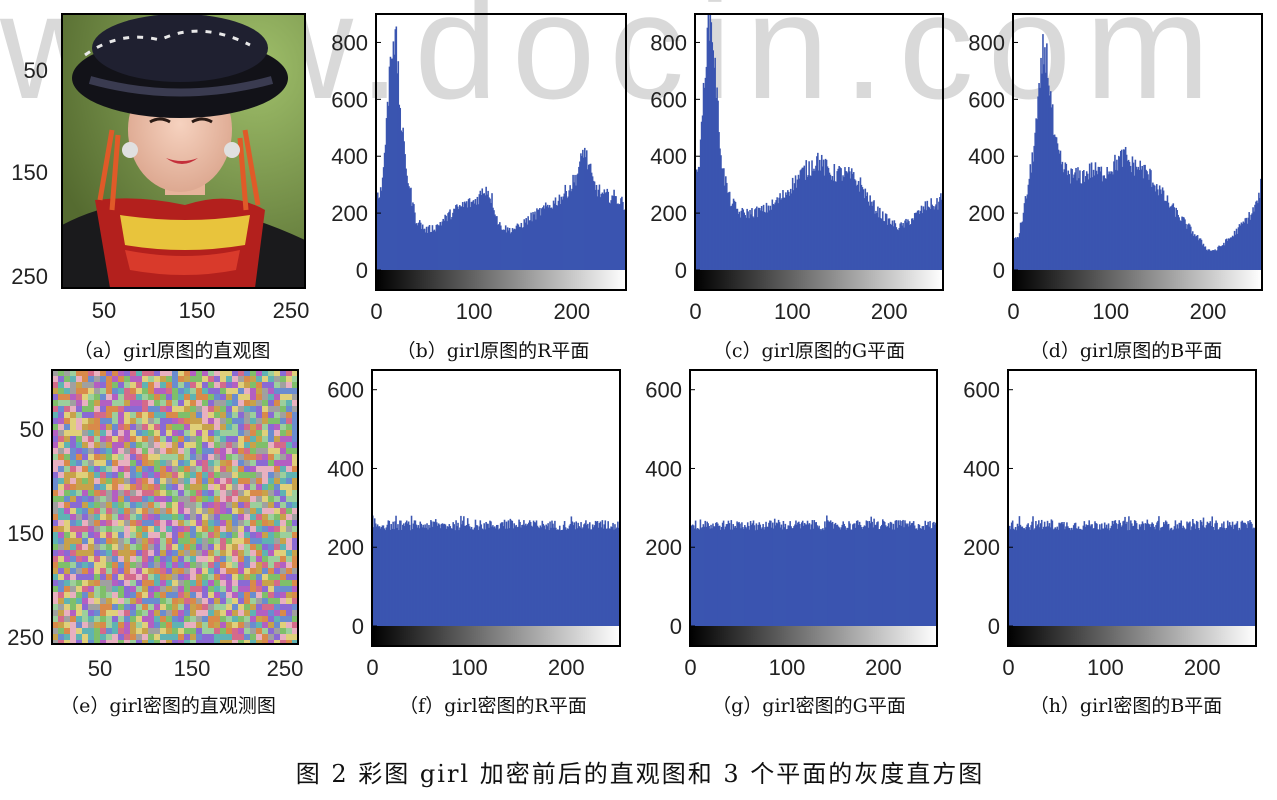 The height and width of the screenshot is (800, 1277). Describe the element at coordinates (813, 508) in the screenshot. I see `plot-frame` at that location.